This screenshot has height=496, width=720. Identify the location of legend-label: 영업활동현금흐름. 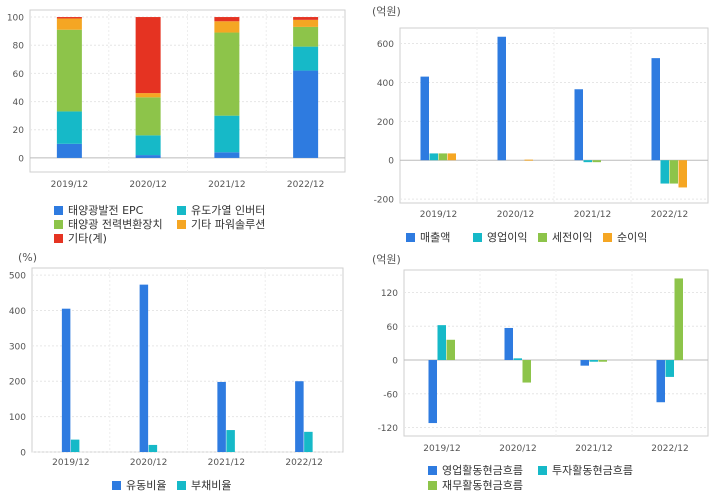
(482, 470).